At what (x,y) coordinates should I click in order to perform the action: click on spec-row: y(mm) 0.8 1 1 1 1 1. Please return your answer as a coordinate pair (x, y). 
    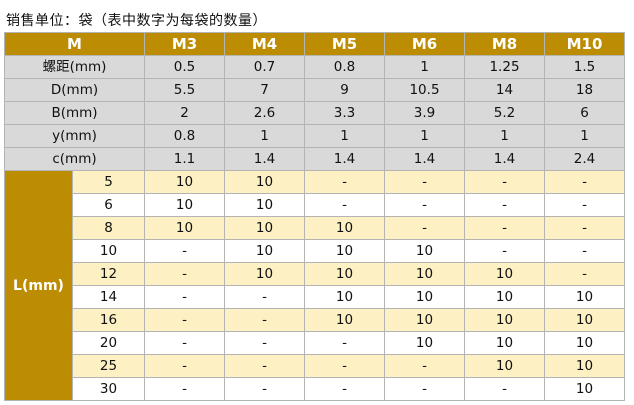
    Looking at the image, I should click on (314, 136).